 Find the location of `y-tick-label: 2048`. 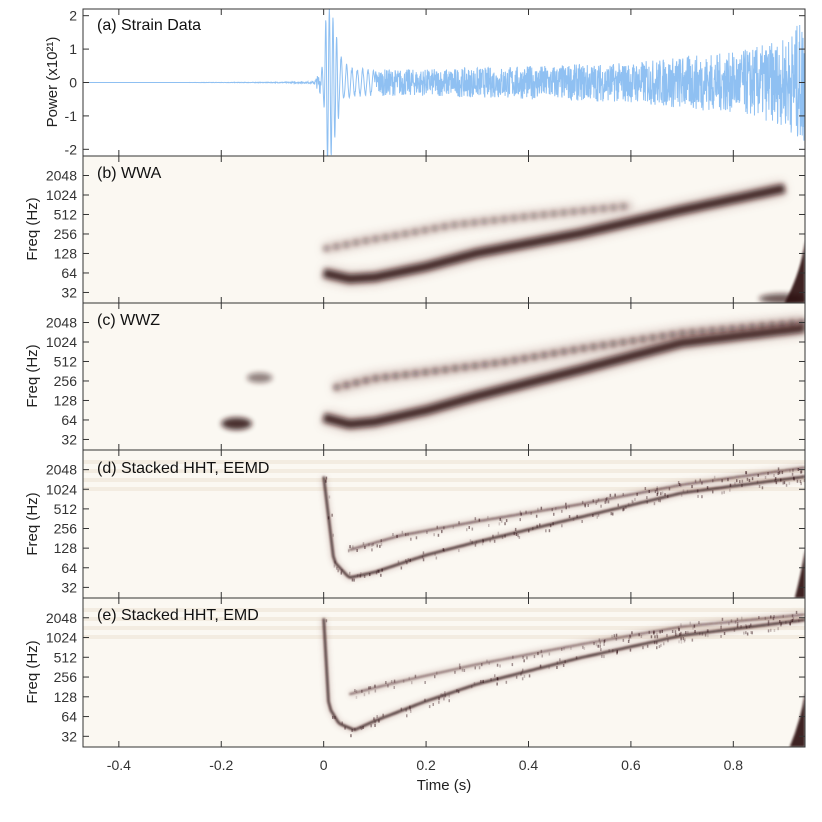

y-tick-label: 2048 is located at coordinates (61, 618).